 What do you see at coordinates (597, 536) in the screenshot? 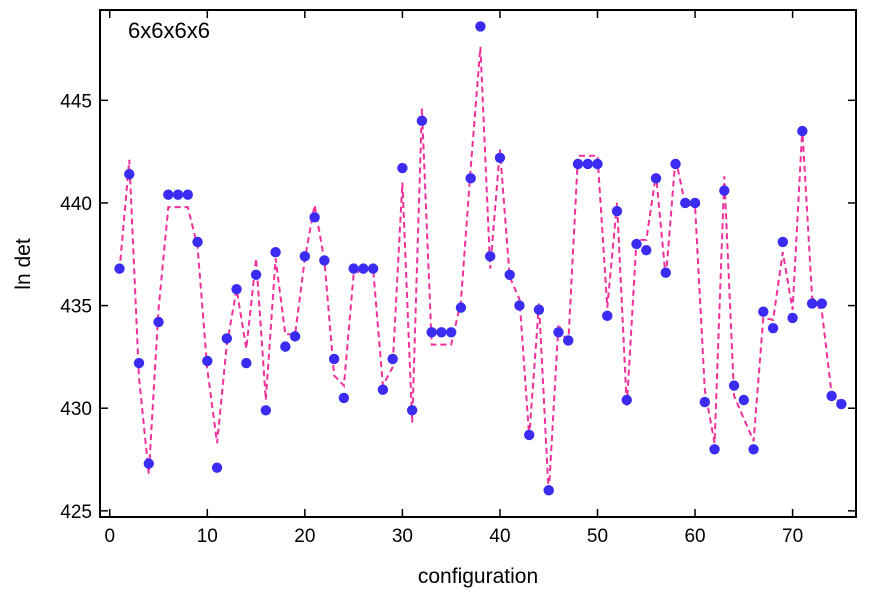
I see `x-tick-label: 50` at bounding box center [597, 536].